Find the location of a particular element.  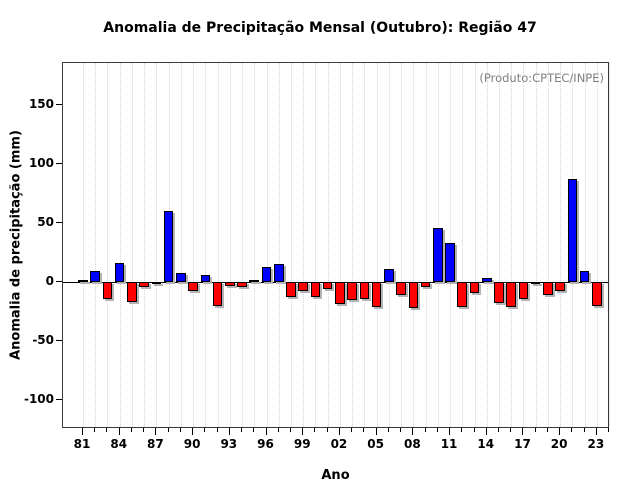

x-tick-label-90: 90 is located at coordinates (192, 444).